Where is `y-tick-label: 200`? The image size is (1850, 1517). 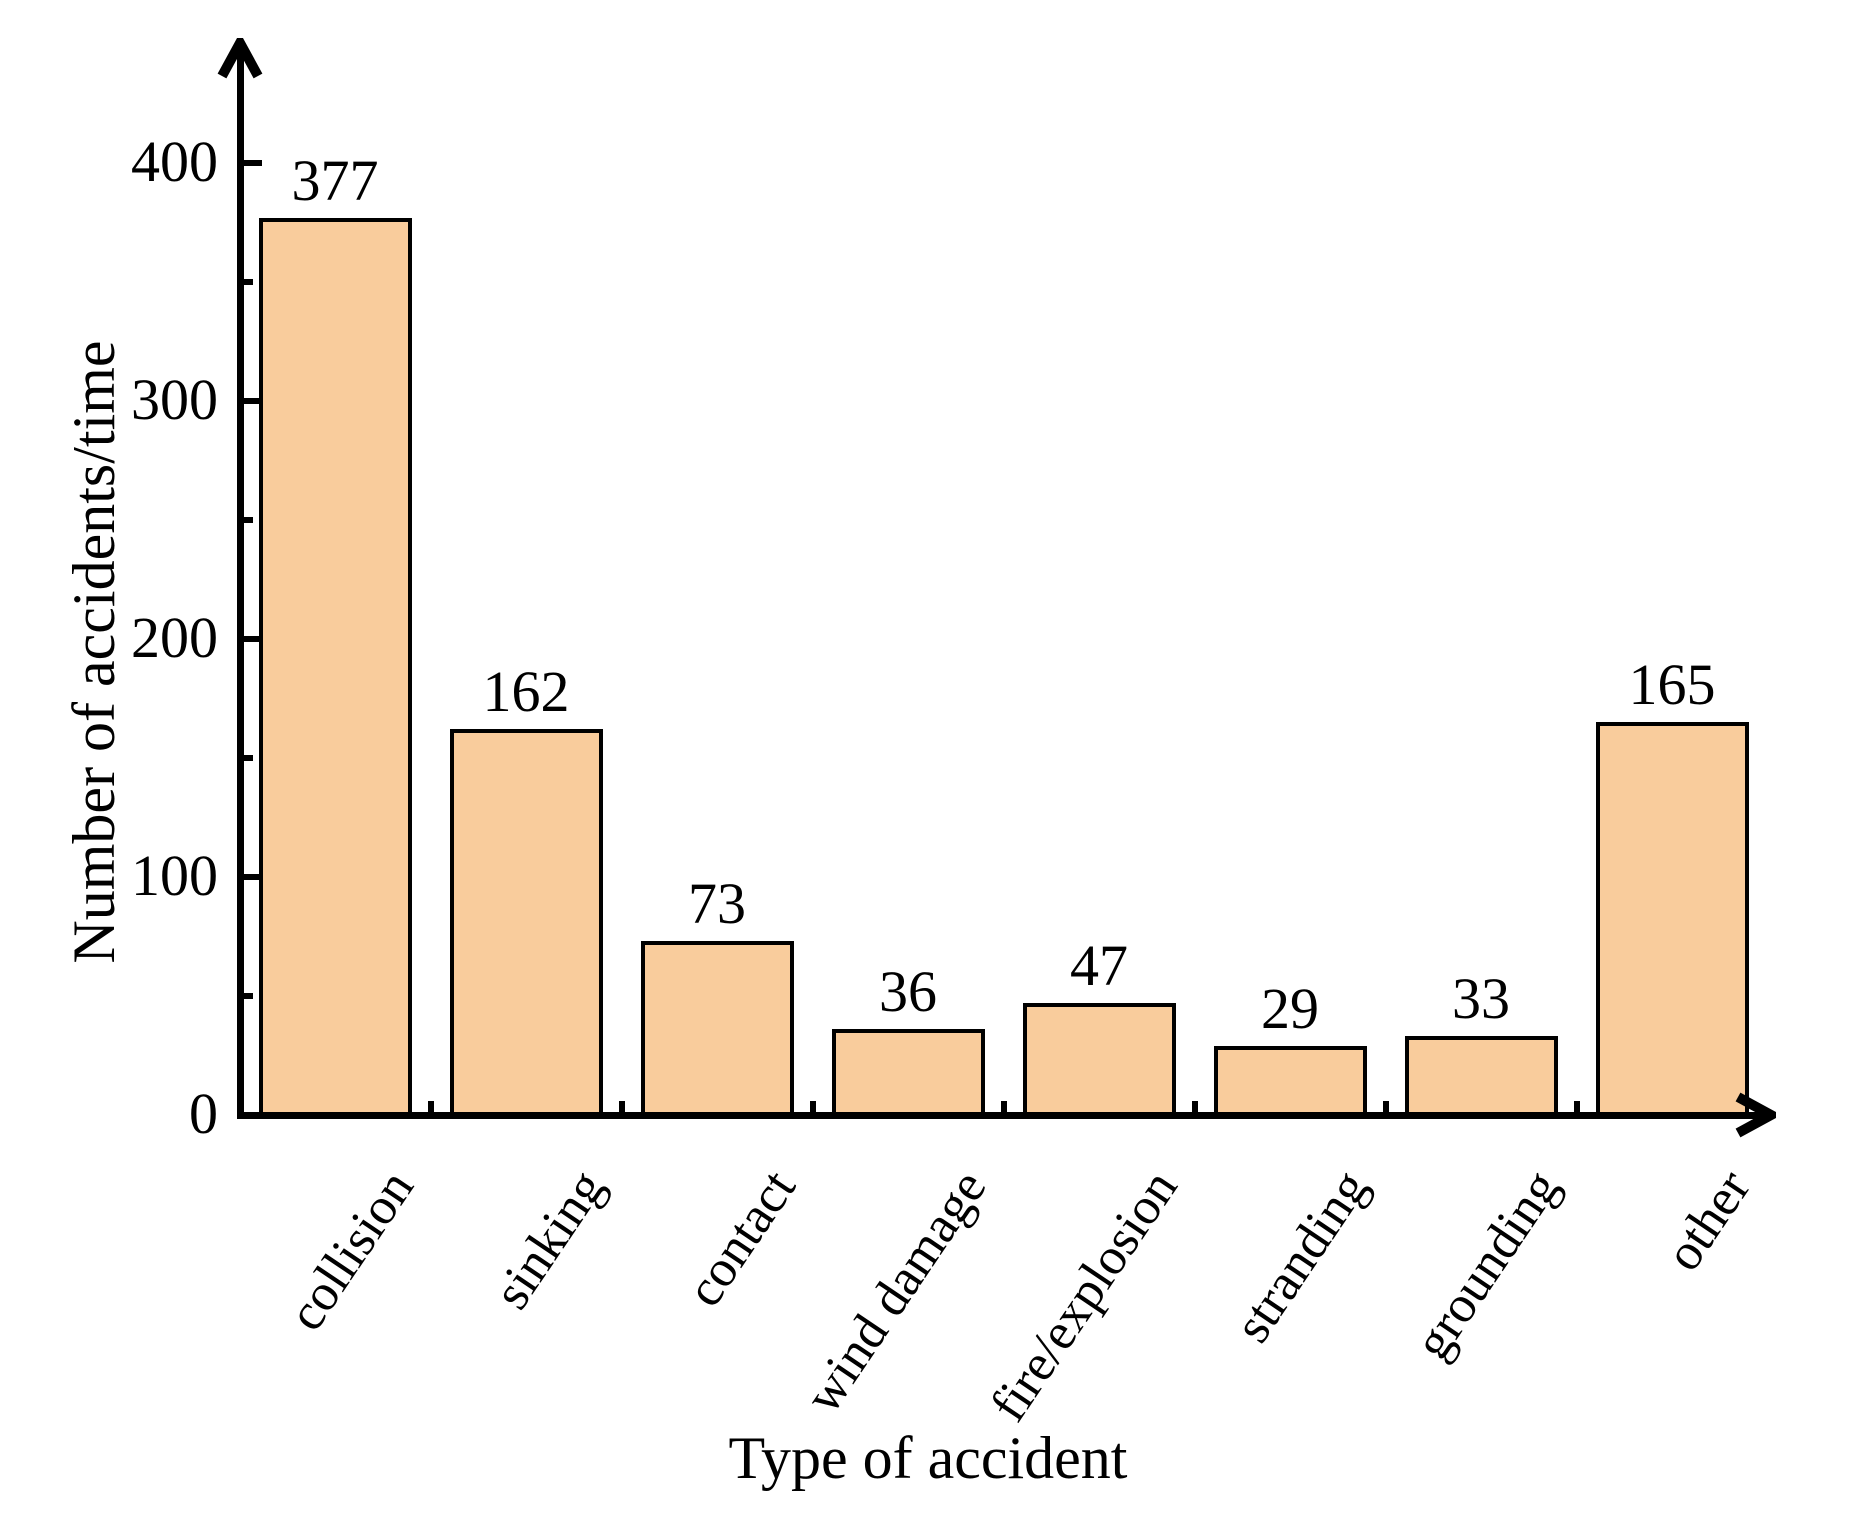
y-tick-label: 200 is located at coordinates (174, 637).